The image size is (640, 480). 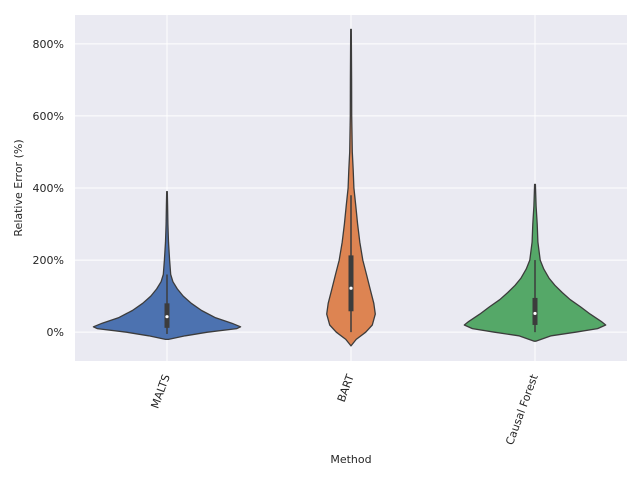 I want to click on y-tick-labels: 0% 200% 400% 600% 800%, so click(x=48, y=188).